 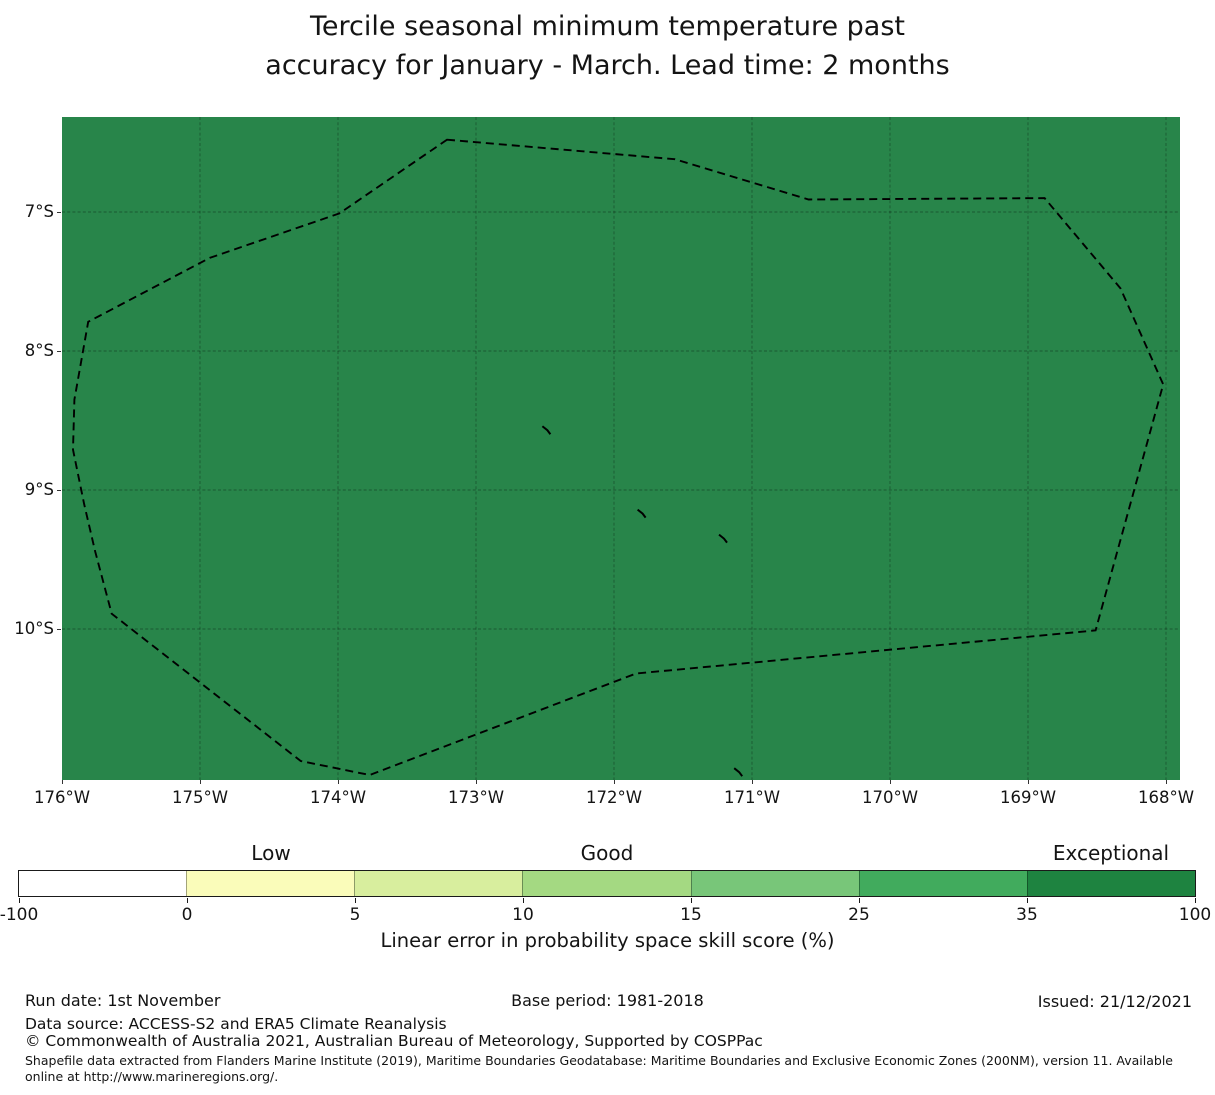 What do you see at coordinates (1166, 797) in the screenshot?
I see `x-tick-label: 168°W` at bounding box center [1166, 797].